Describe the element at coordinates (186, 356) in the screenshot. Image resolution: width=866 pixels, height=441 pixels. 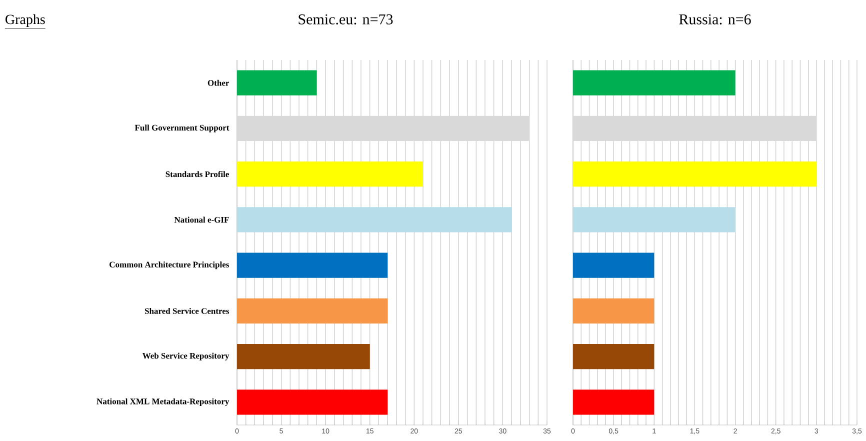
I see `y-tick-label: Web Service Repository` at that location.